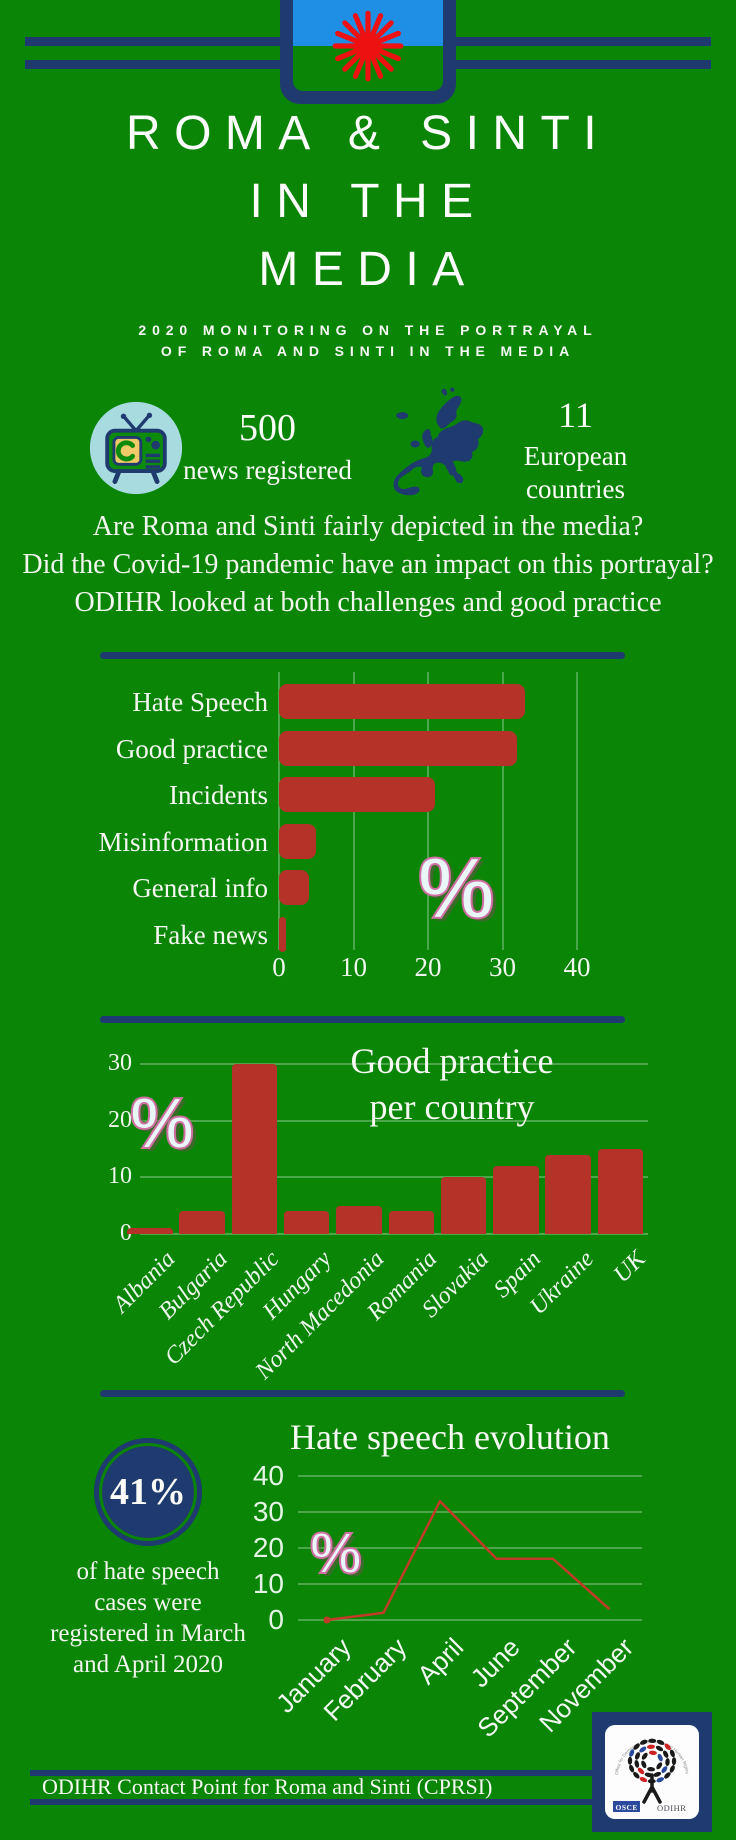  What do you see at coordinates (456, 889) in the screenshot?
I see `chart1-percent-symbol: %` at bounding box center [456, 889].